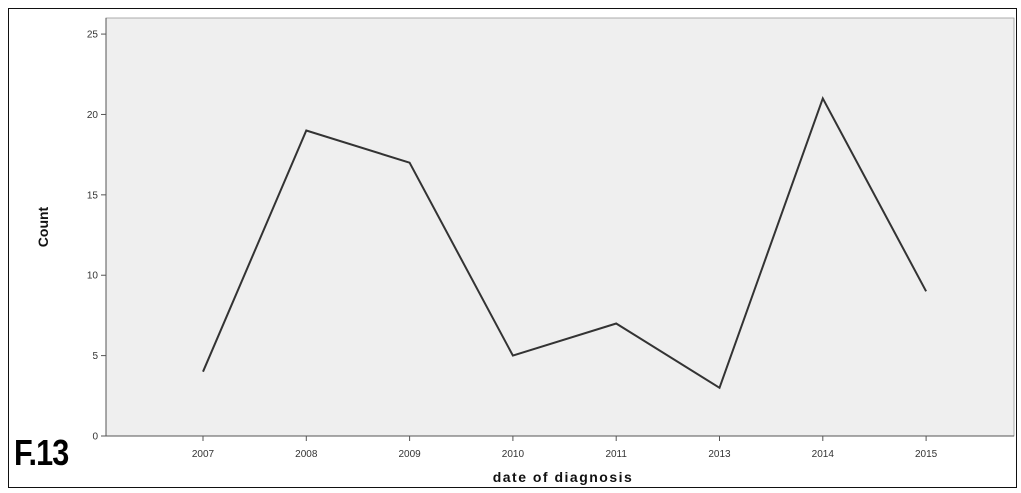  I want to click on x-tick-label: 2014, so click(823, 454).